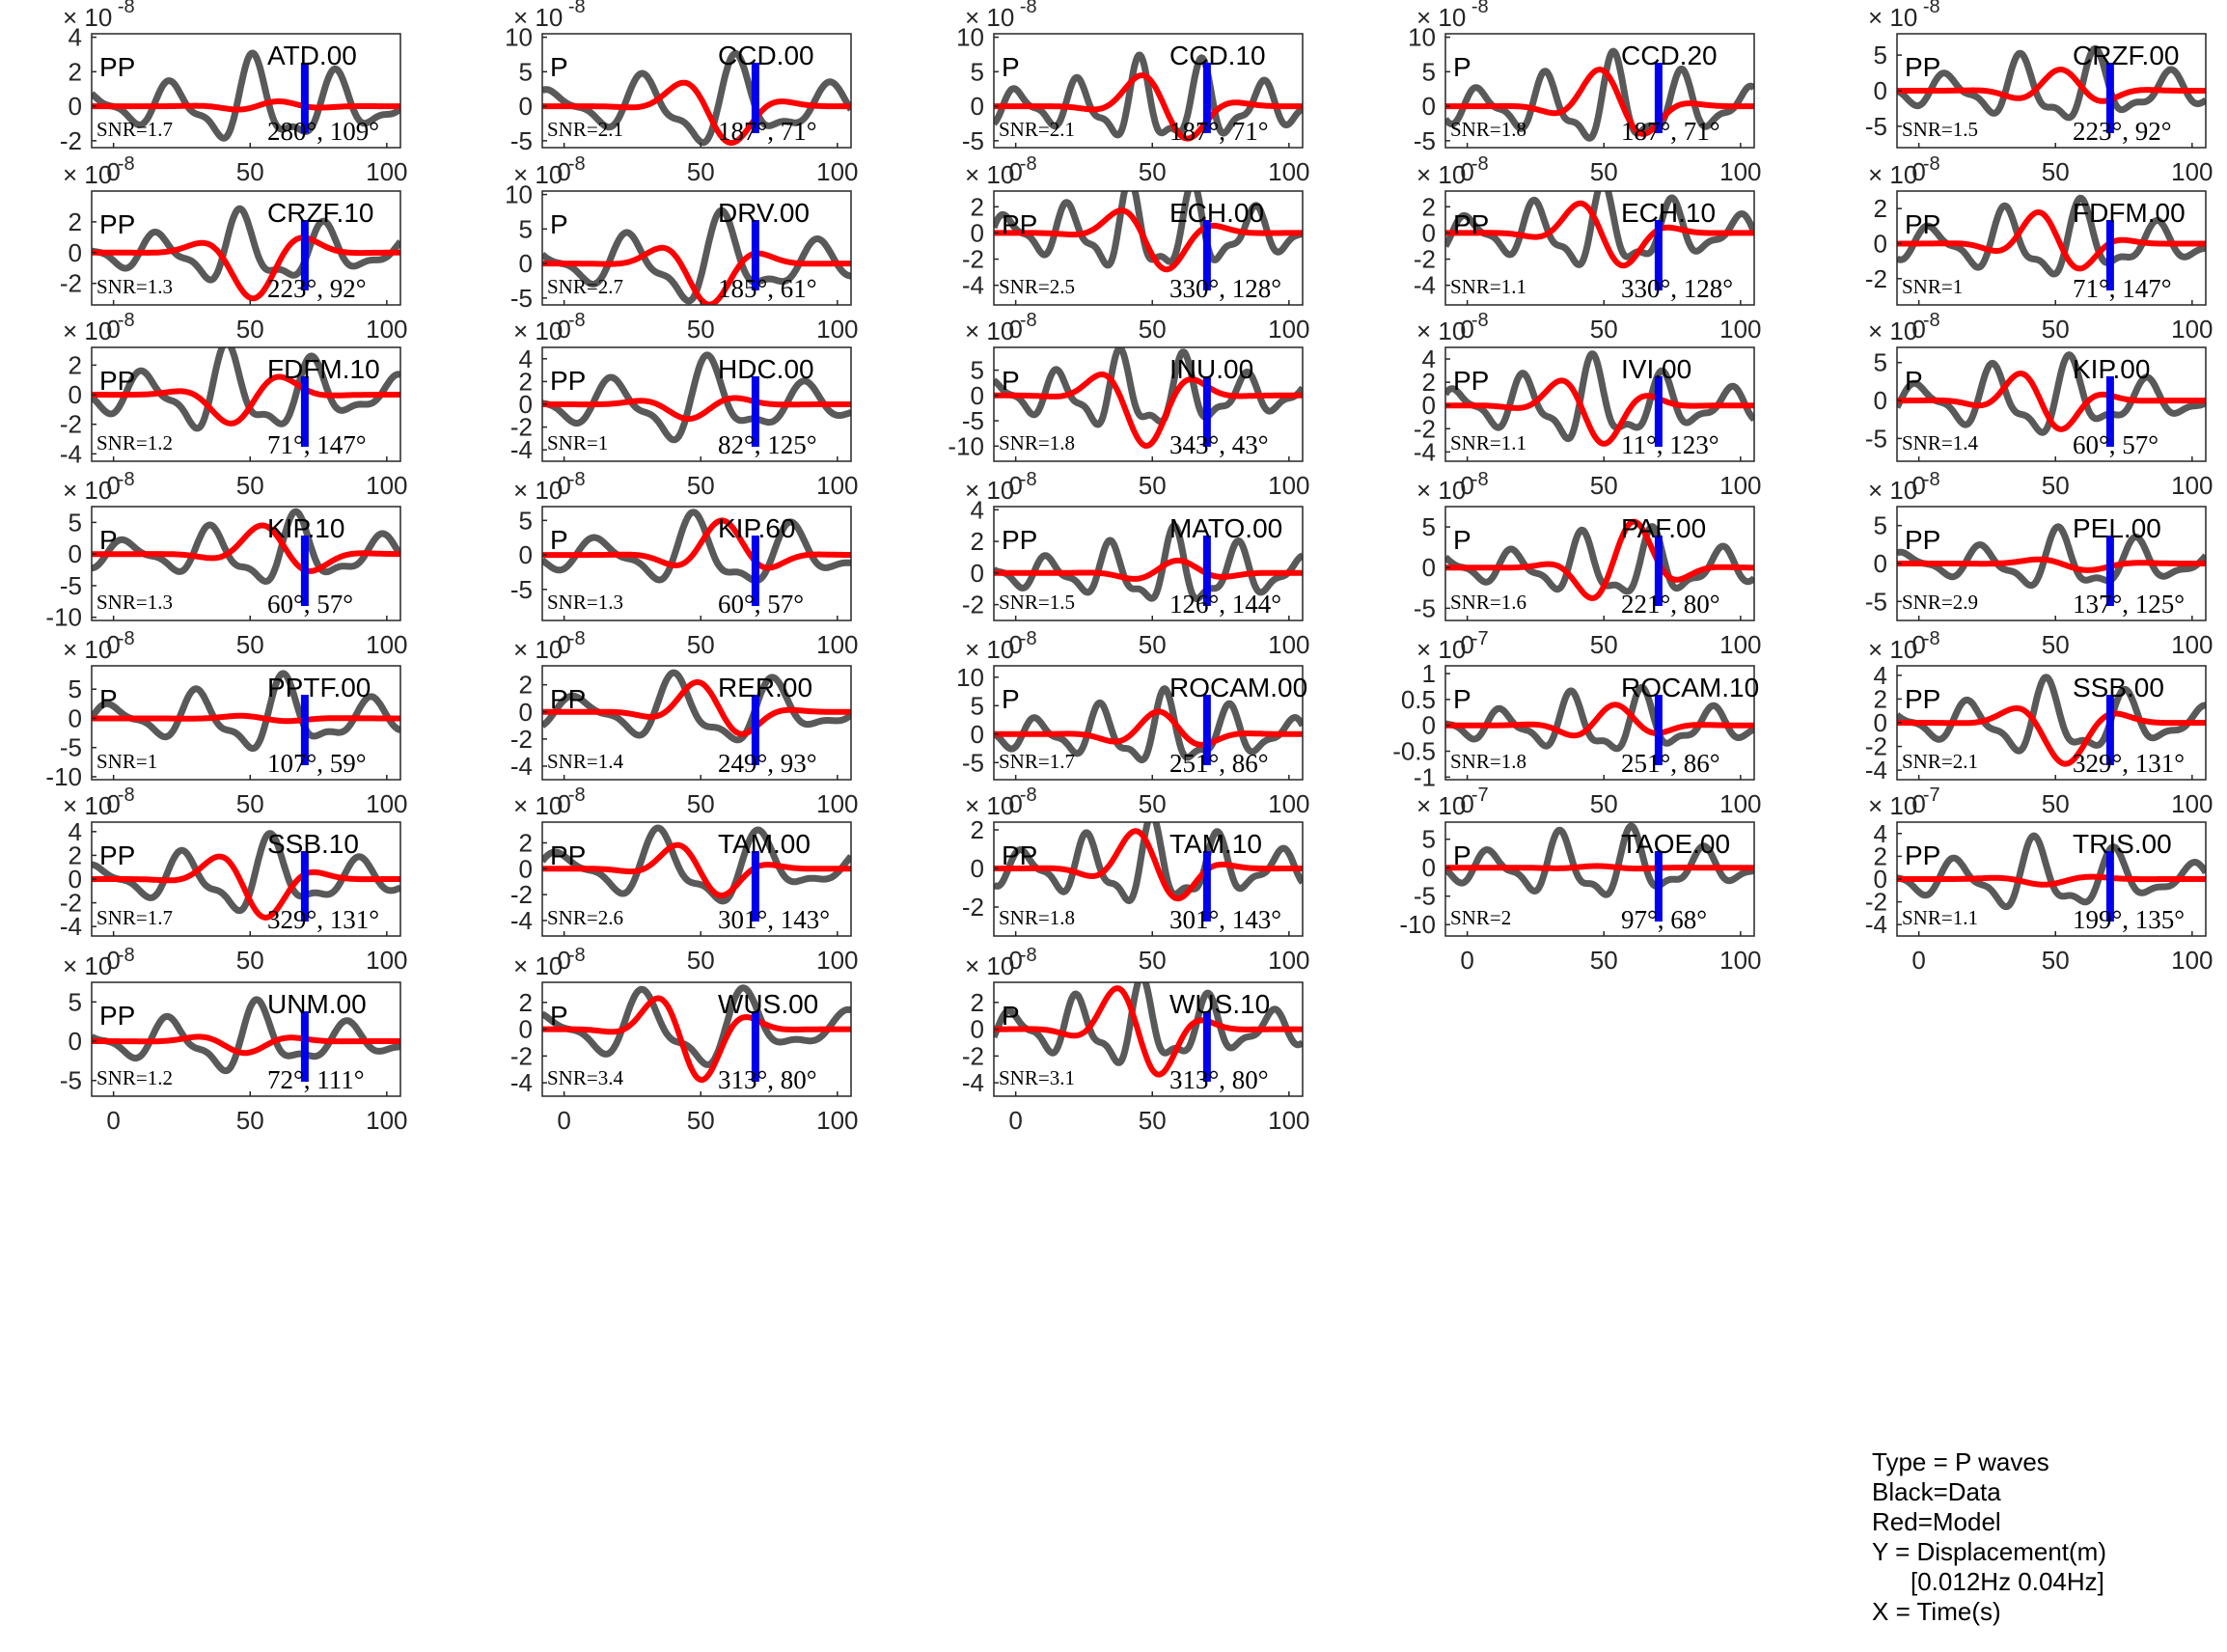 Image resolution: width=2227 pixels, height=1652 pixels. What do you see at coordinates (970, 677) in the screenshot?
I see `y-tick-label: 10` at bounding box center [970, 677].